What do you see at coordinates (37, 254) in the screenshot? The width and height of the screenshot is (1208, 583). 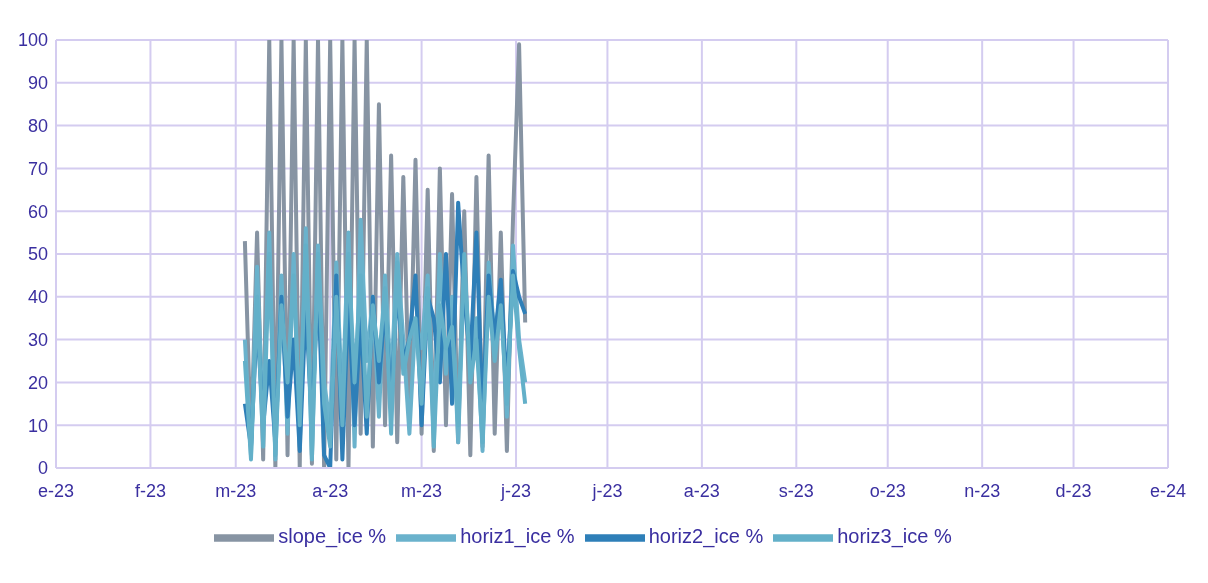 I see `y-tick-label: 50` at bounding box center [37, 254].